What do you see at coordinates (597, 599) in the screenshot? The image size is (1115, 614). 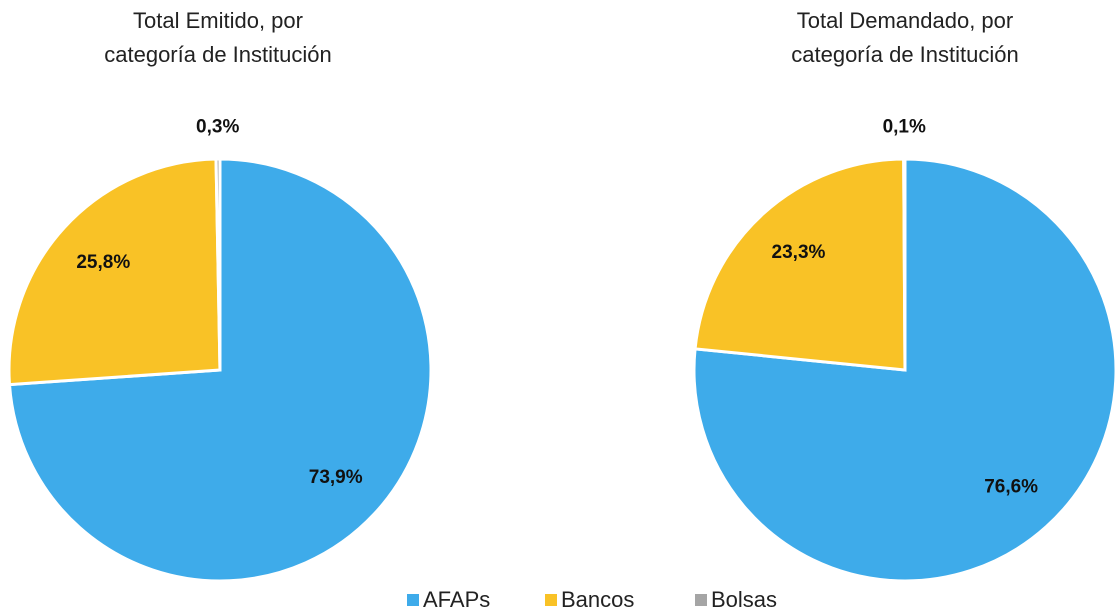 I see `legend-label: Bancos` at bounding box center [597, 599].